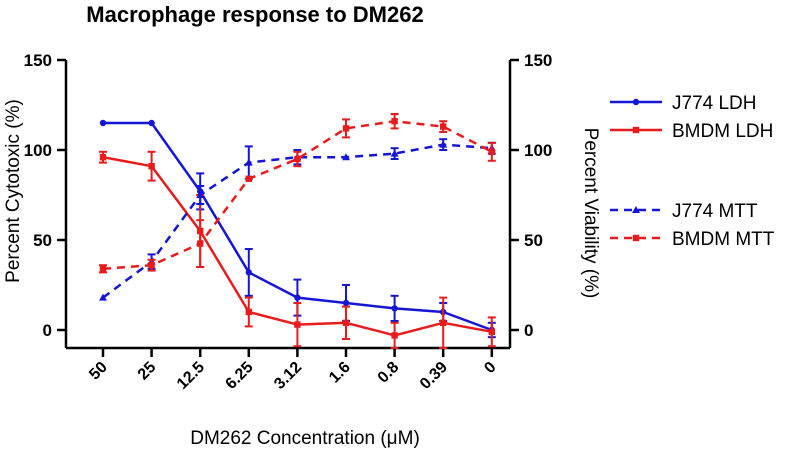 The width and height of the screenshot is (800, 452). I want to click on y-left-tick-label: 150, so click(38, 60).